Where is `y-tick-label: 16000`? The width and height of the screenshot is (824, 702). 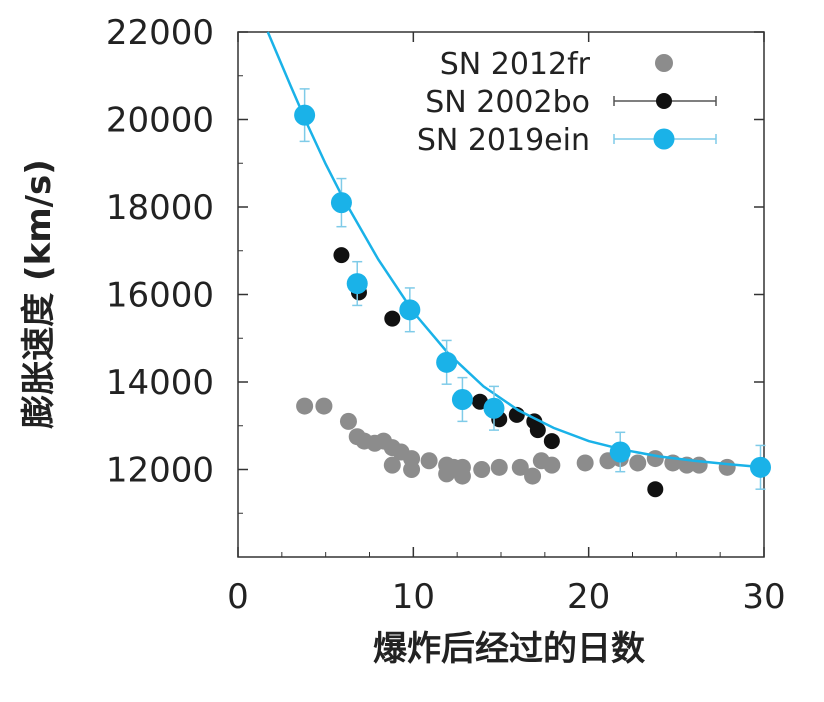
y-tick-label: 16000 is located at coordinates (160, 296).